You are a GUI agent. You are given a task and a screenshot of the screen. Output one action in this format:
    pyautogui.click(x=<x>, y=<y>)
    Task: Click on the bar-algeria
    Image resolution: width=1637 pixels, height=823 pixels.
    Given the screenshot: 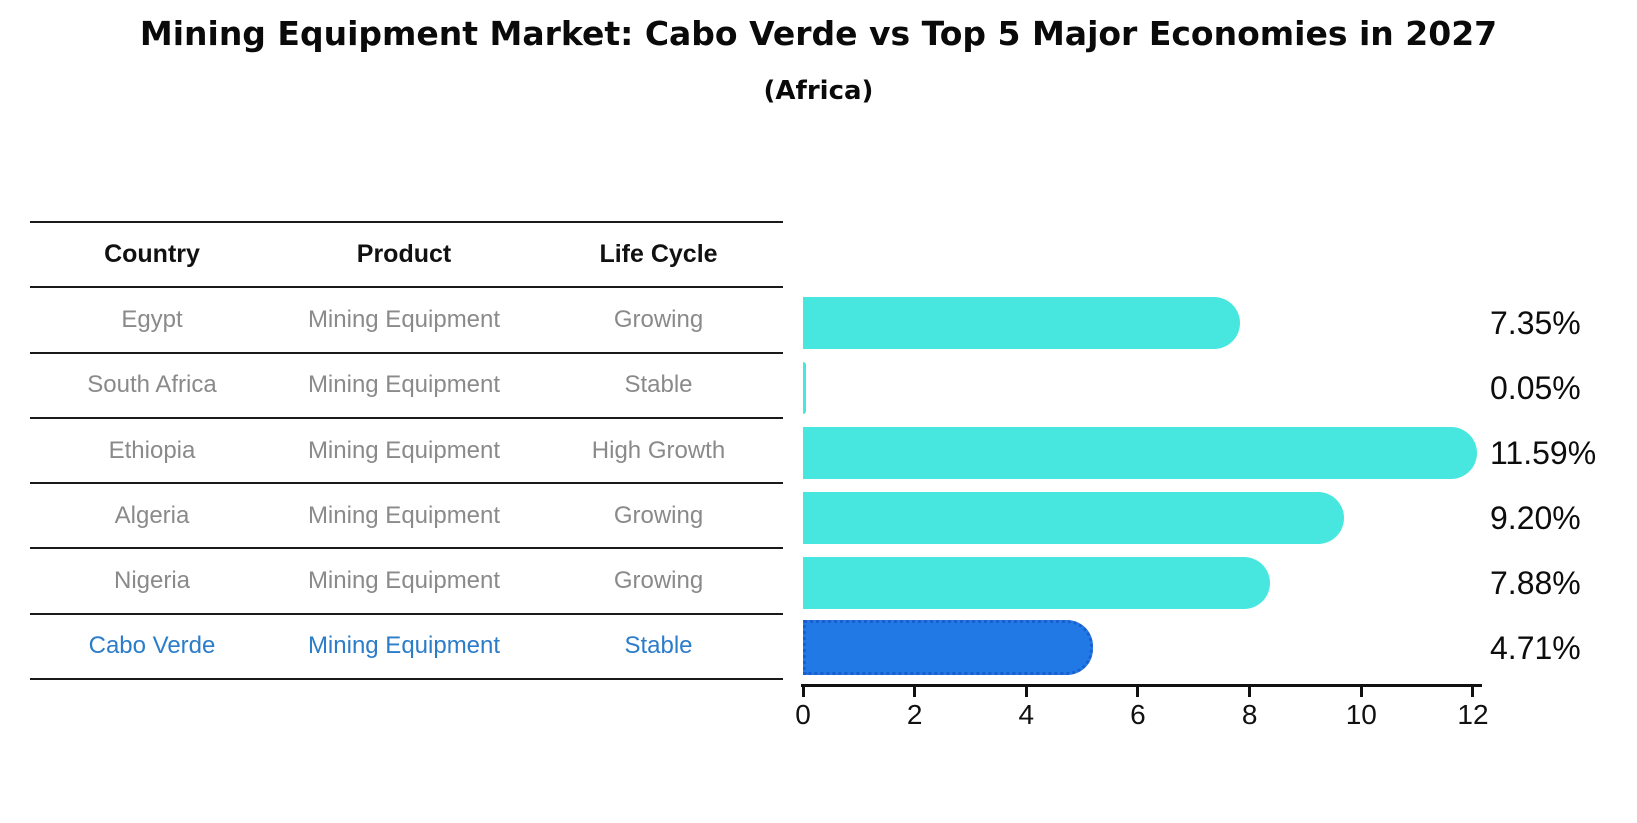 What is the action you would take?
    pyautogui.click(x=1073, y=517)
    